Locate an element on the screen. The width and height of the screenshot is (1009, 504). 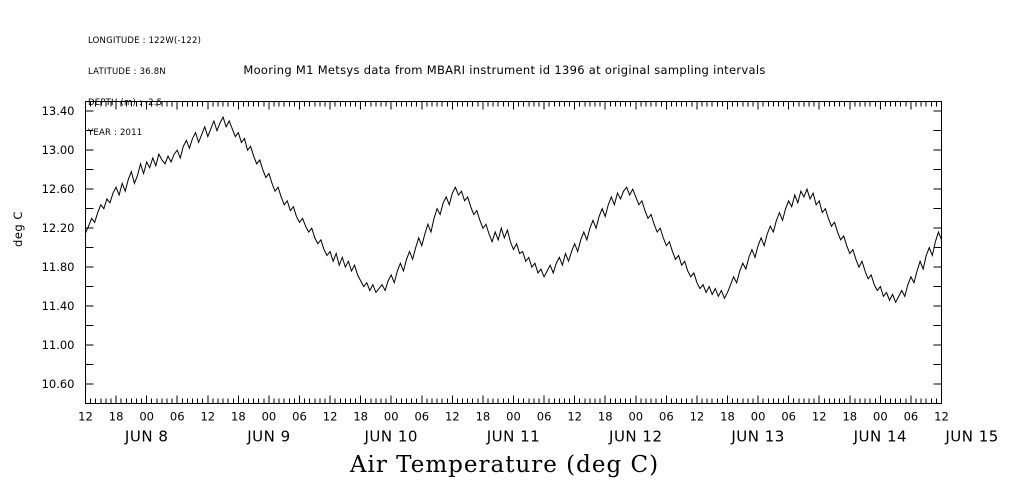
x-day-label: JUN 13 is located at coordinates (757, 437).